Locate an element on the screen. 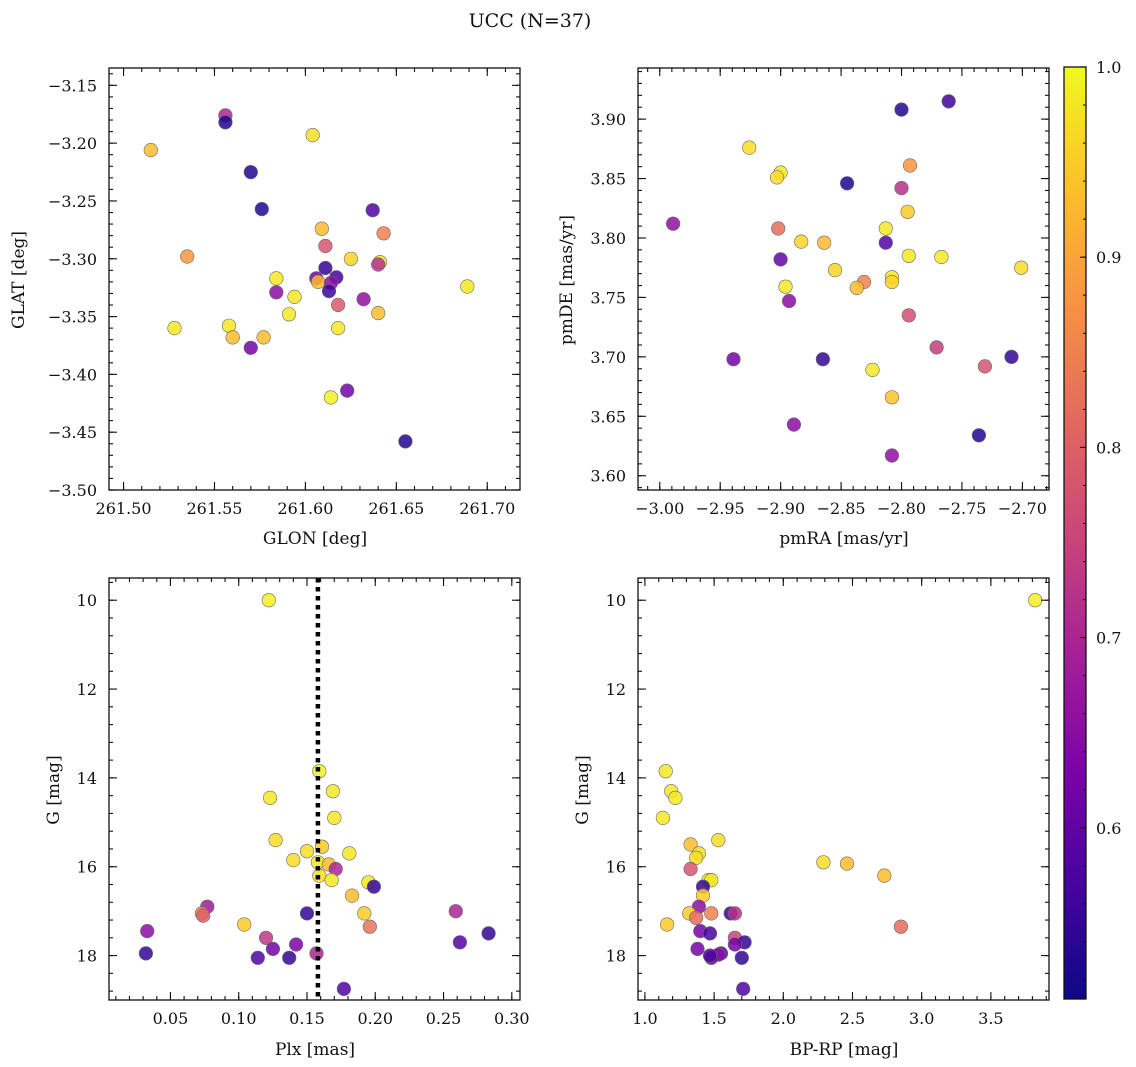 Image resolution: width=1136 pixels, height=1067 pixels. y-tick-label: −3.20 is located at coordinates (72, 143).